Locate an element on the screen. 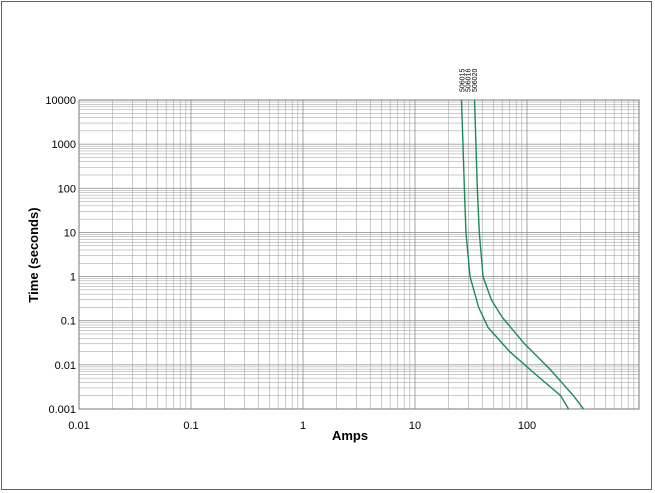 This screenshot has width=655, height=493. y-tick-label: 10 is located at coordinates (70, 233).